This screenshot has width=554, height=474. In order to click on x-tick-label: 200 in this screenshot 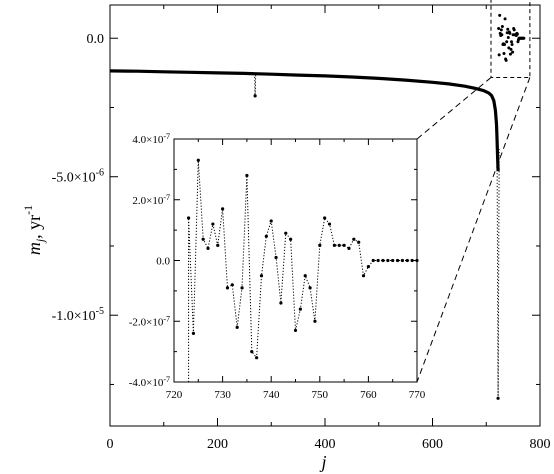, I will do `click(217, 444)`.